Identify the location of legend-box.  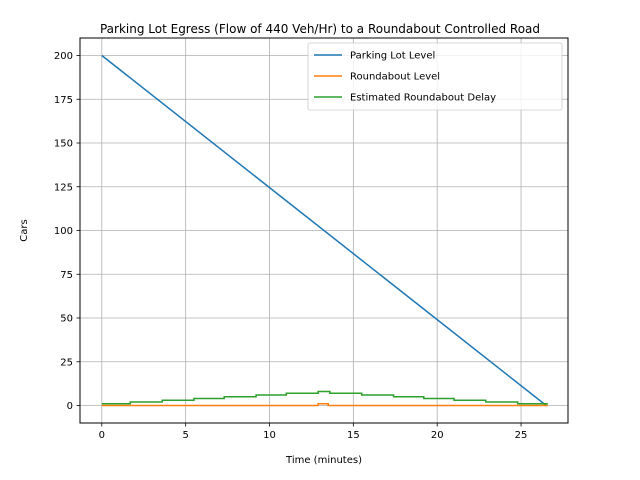
(435, 76).